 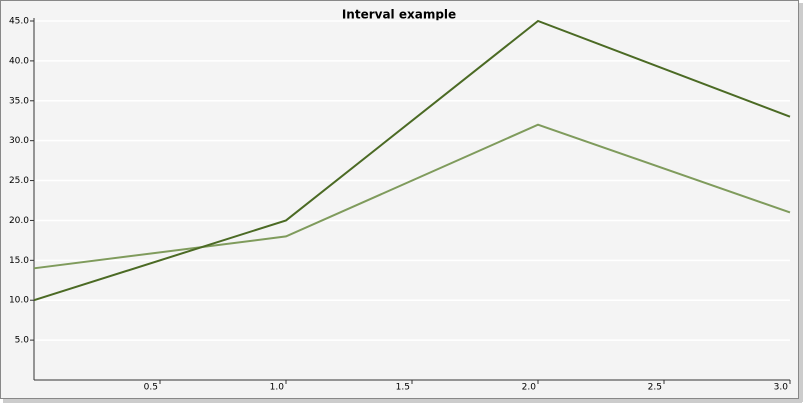 What do you see at coordinates (19, 101) in the screenshot?
I see `y-tick-label: 35.0` at bounding box center [19, 101].